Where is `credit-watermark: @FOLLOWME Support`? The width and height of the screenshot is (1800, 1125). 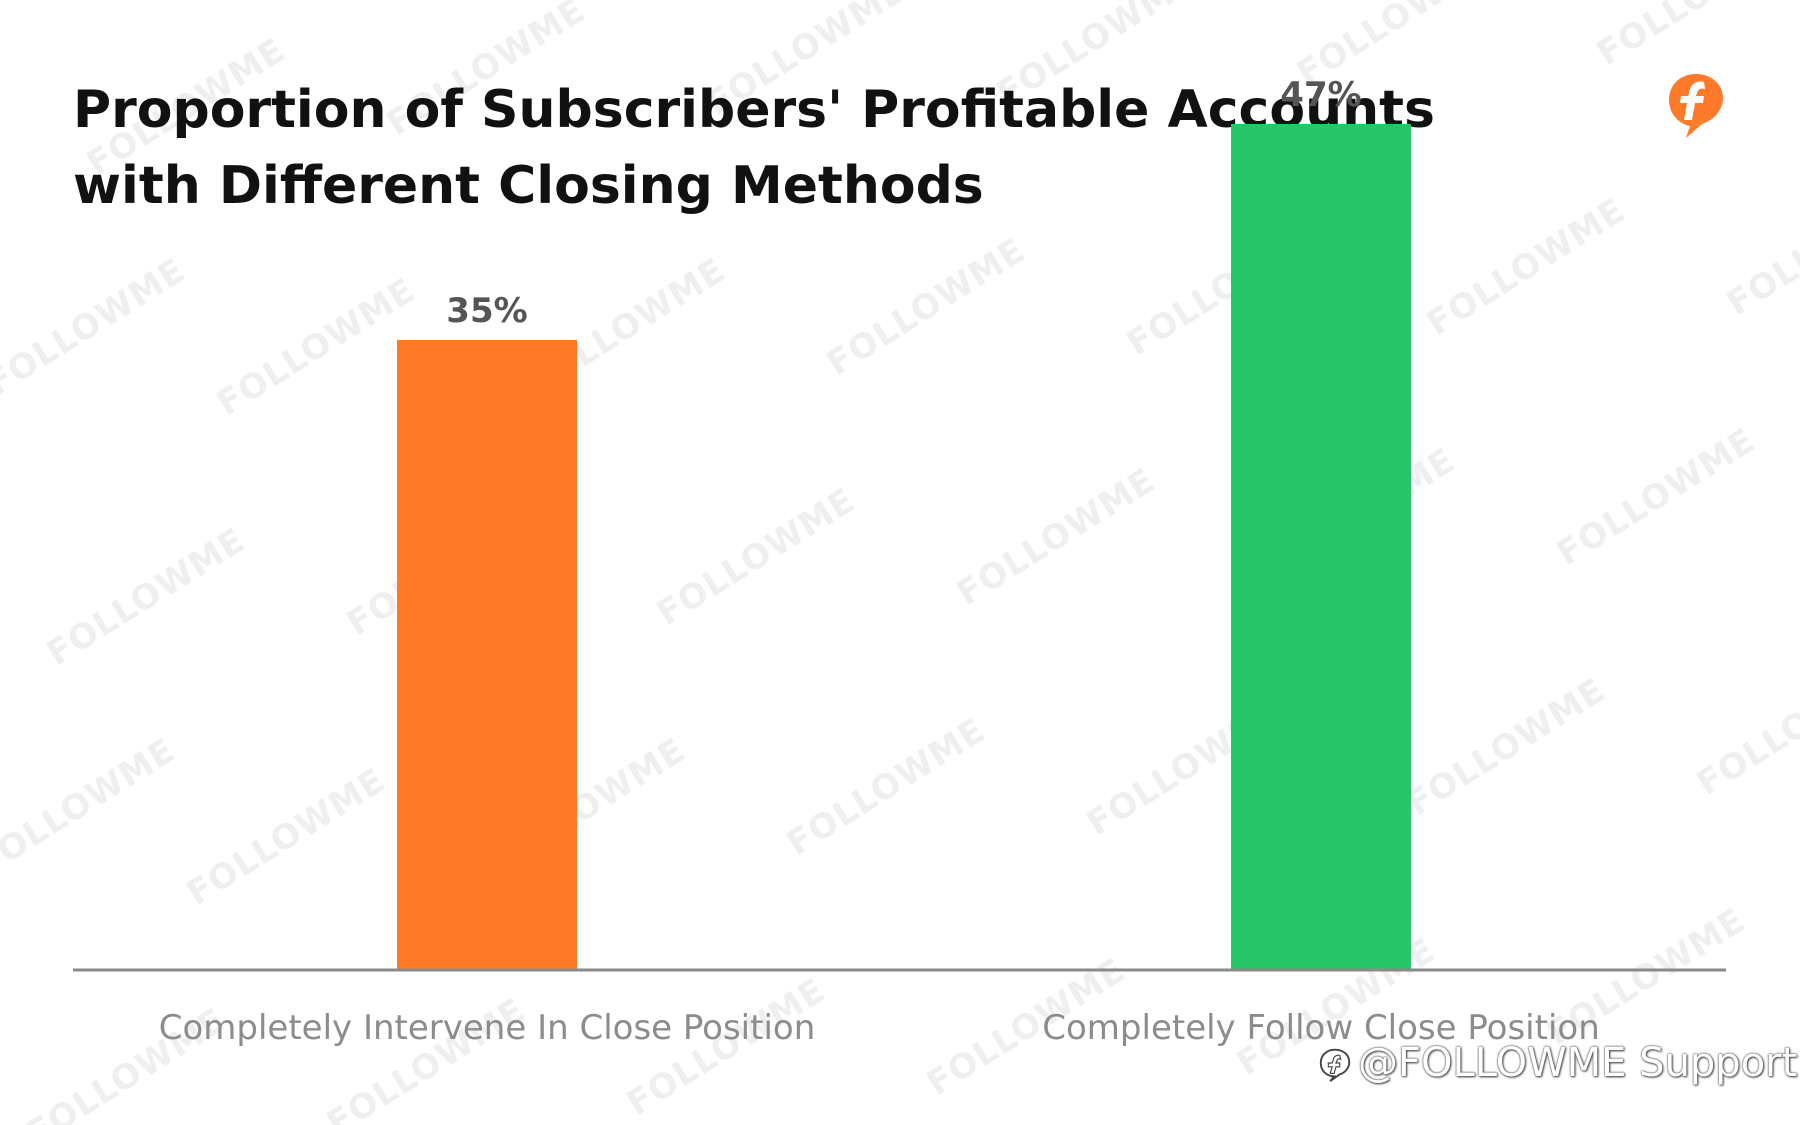
credit-watermark: @FOLLOWME Support is located at coordinates (1556, 1063).